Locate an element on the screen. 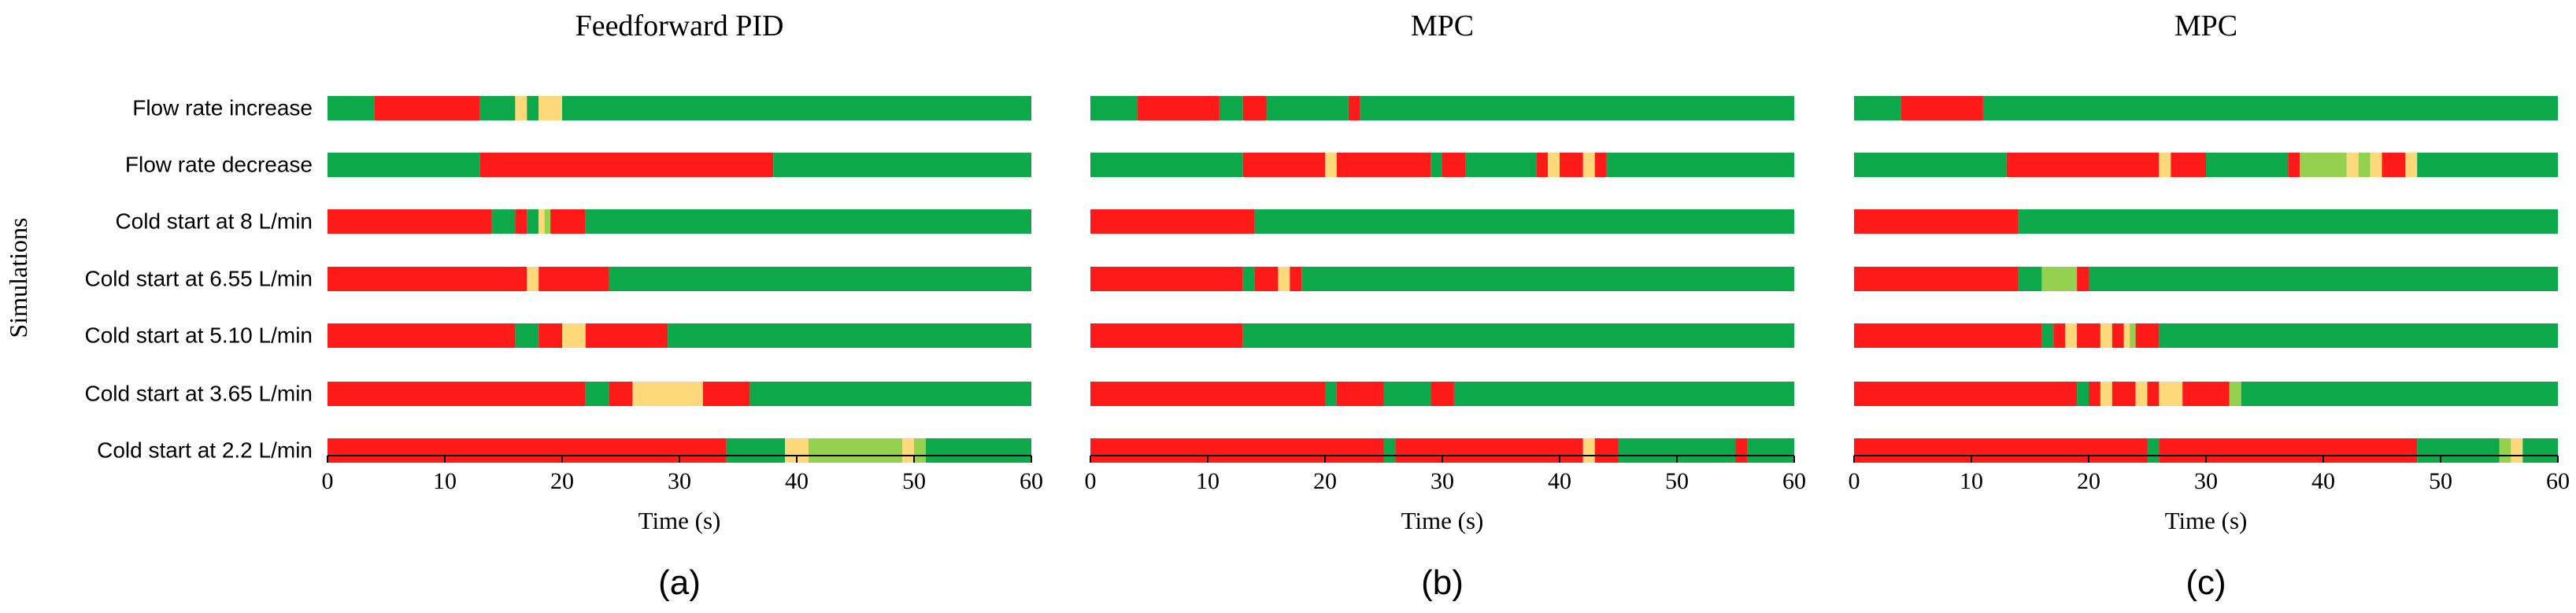 The height and width of the screenshot is (613, 2576). x-tick-label: 0 is located at coordinates (1091, 481).